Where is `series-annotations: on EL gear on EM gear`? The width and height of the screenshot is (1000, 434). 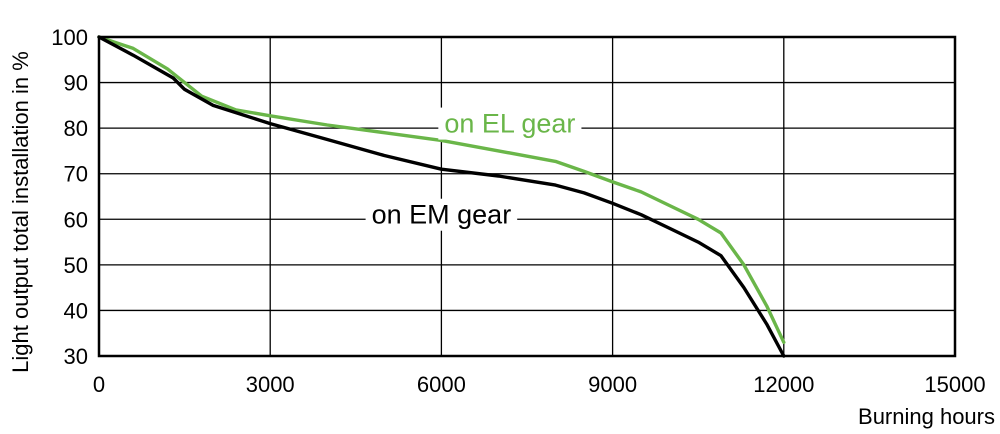
series-annotations: on EL gear on EM gear is located at coordinates (473, 169).